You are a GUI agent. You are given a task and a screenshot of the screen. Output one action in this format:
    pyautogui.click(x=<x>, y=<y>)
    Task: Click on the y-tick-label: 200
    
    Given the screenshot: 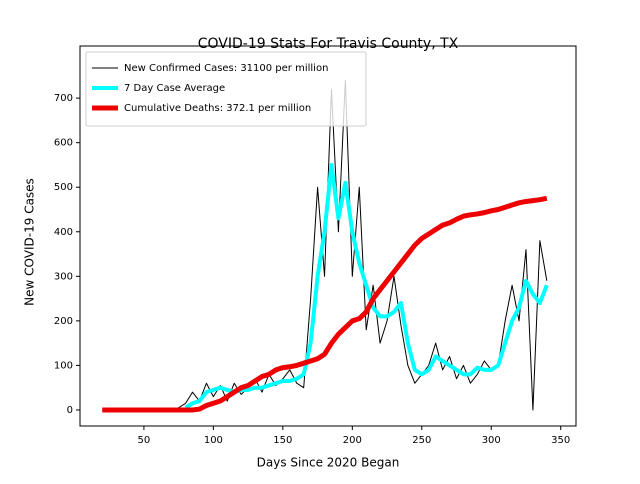 What is the action you would take?
    pyautogui.click(x=63, y=321)
    